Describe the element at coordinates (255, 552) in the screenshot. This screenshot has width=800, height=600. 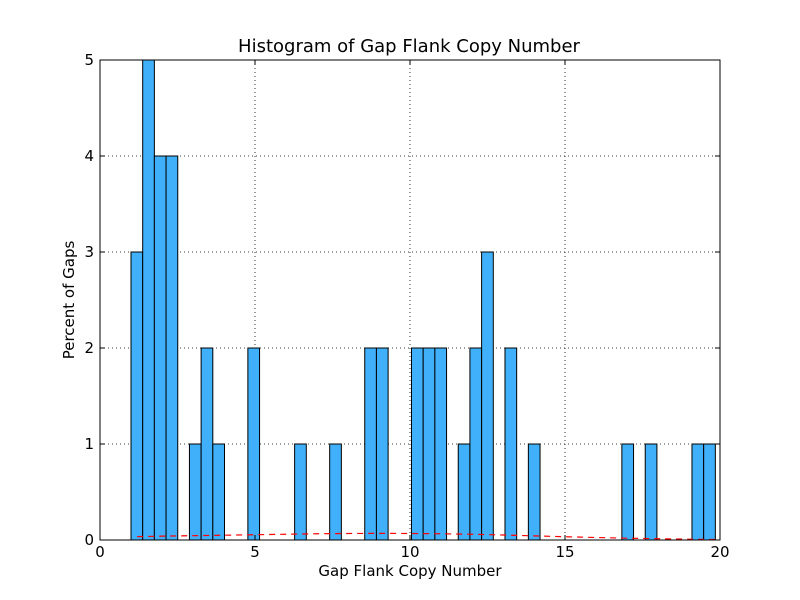
I see `x-tick-label: 5` at that location.